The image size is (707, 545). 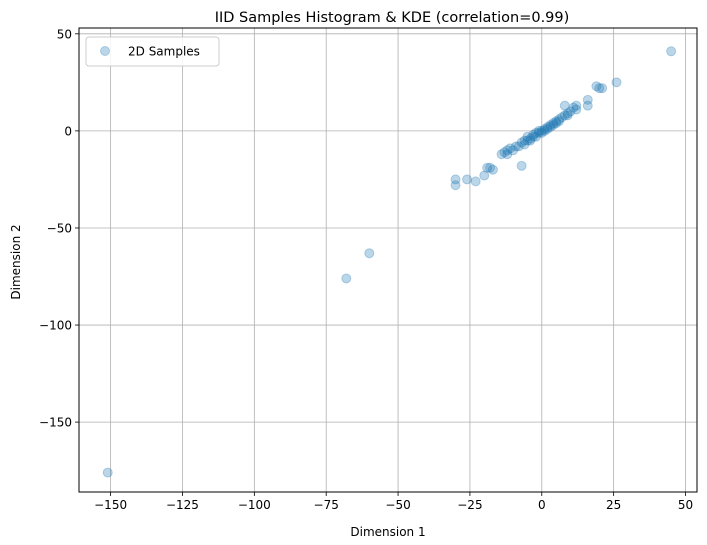 I want to click on y-tick-label: 0, so click(x=68, y=131).